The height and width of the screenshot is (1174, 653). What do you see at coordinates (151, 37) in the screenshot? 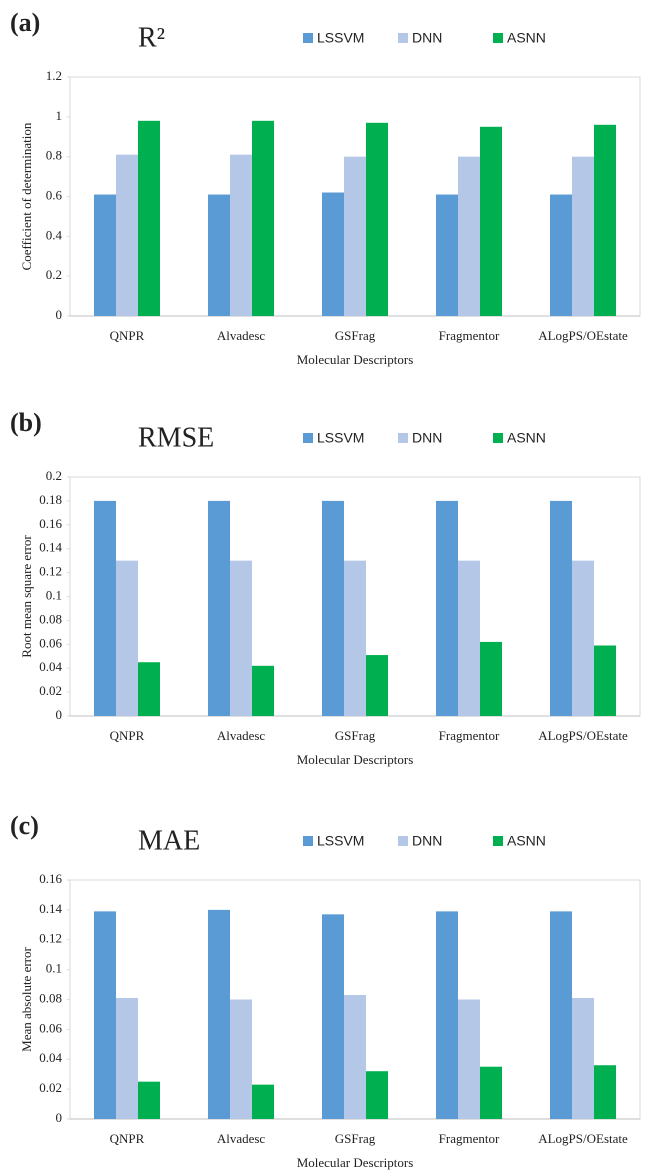
I see `chart-title: R²` at bounding box center [151, 37].